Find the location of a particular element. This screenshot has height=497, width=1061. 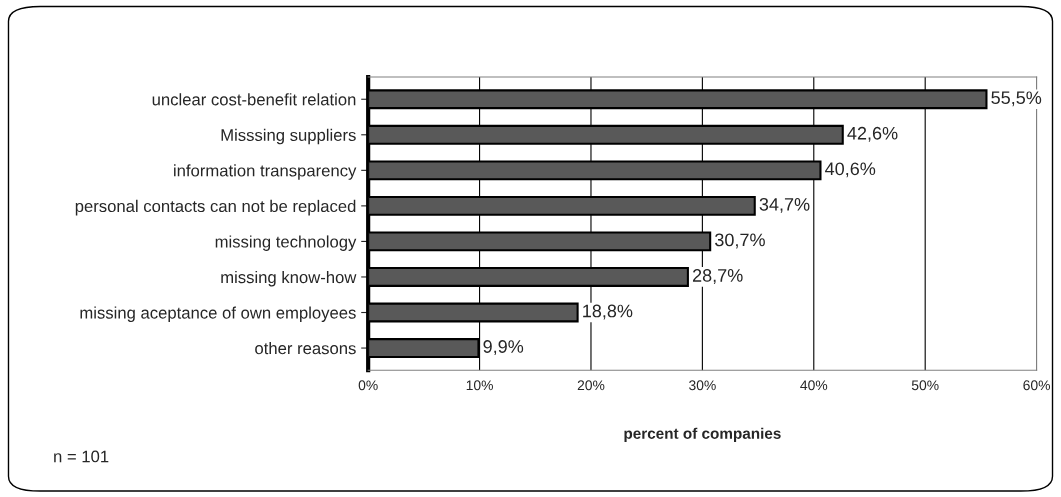

data-label: 42,6% is located at coordinates (872, 134).